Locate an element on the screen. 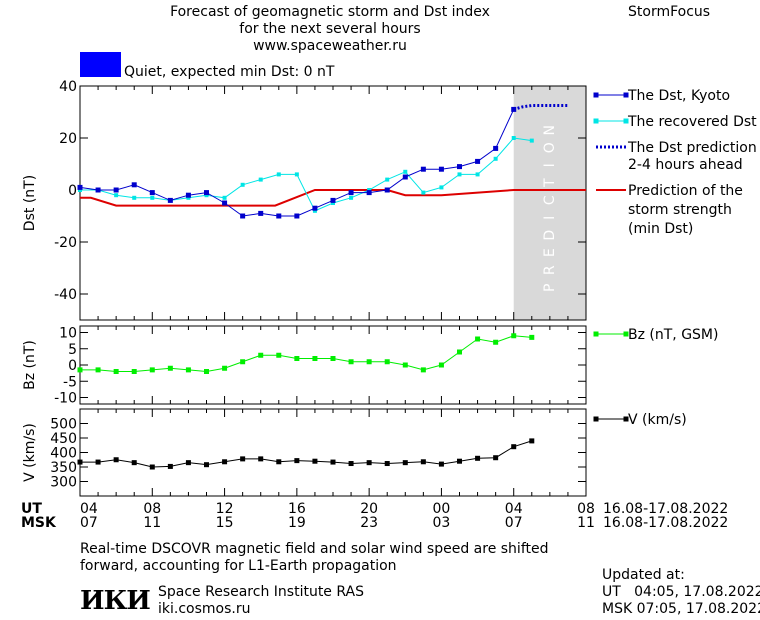 Image resolution: width=760 pixels, height=620 pixels. ut-tick-label: 04 is located at coordinates (514, 509).